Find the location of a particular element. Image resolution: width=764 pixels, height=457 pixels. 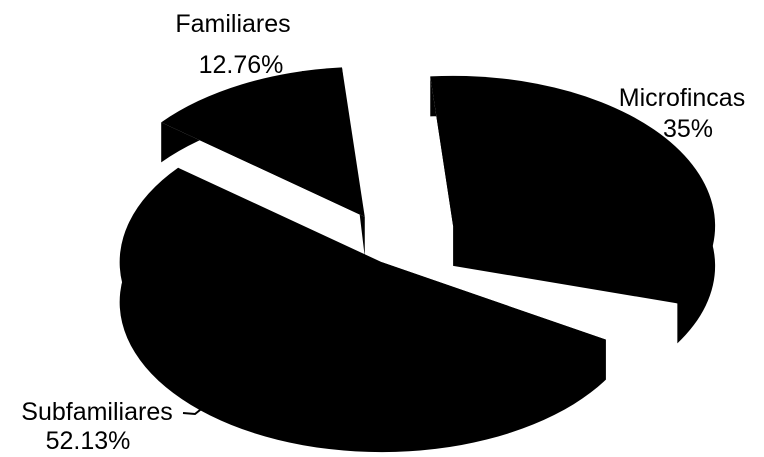

value-label-familiares: 12.76% is located at coordinates (241, 65).